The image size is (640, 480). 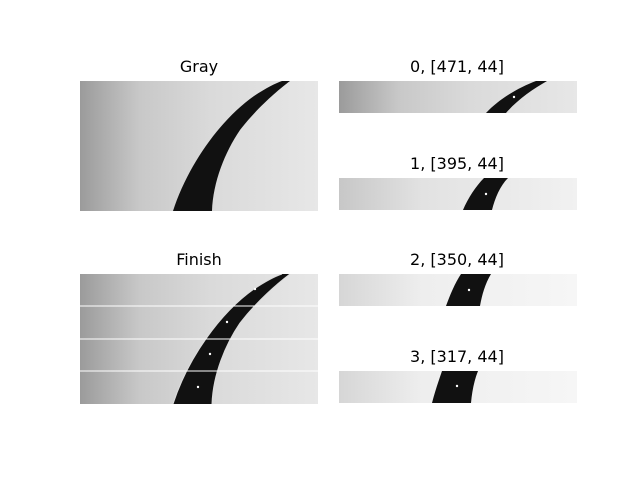 What do you see at coordinates (199, 259) in the screenshot?
I see `panel-title-finish: Finish` at bounding box center [199, 259].